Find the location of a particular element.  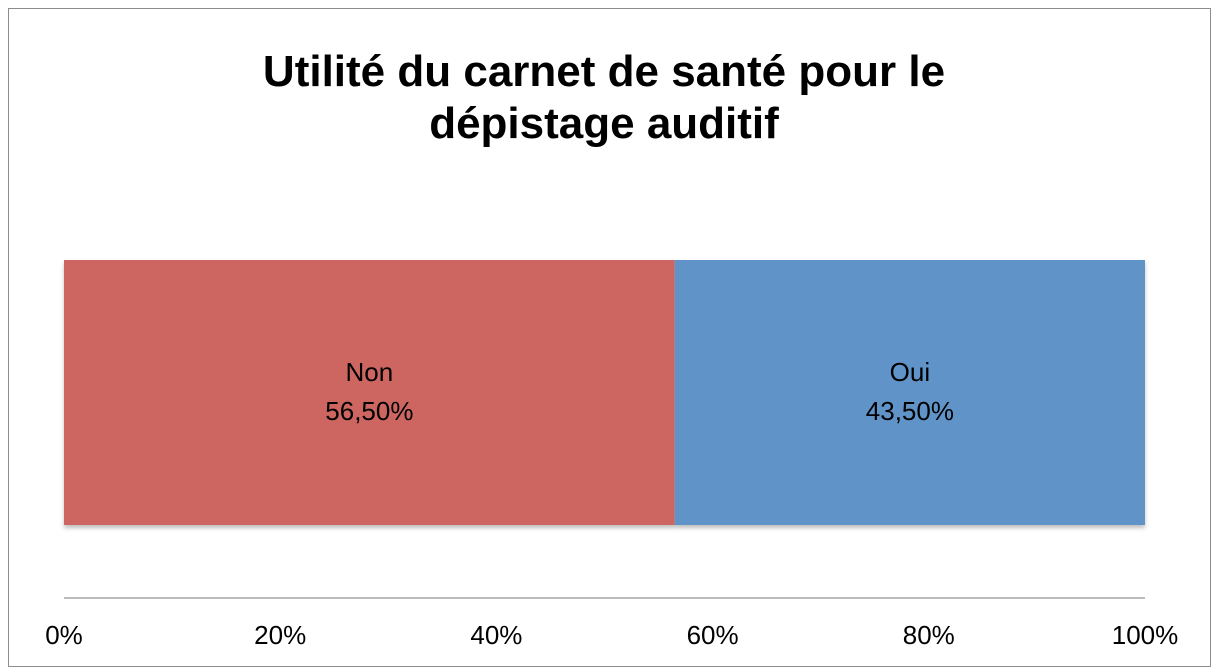

data-label: 43,50% is located at coordinates (910, 411).